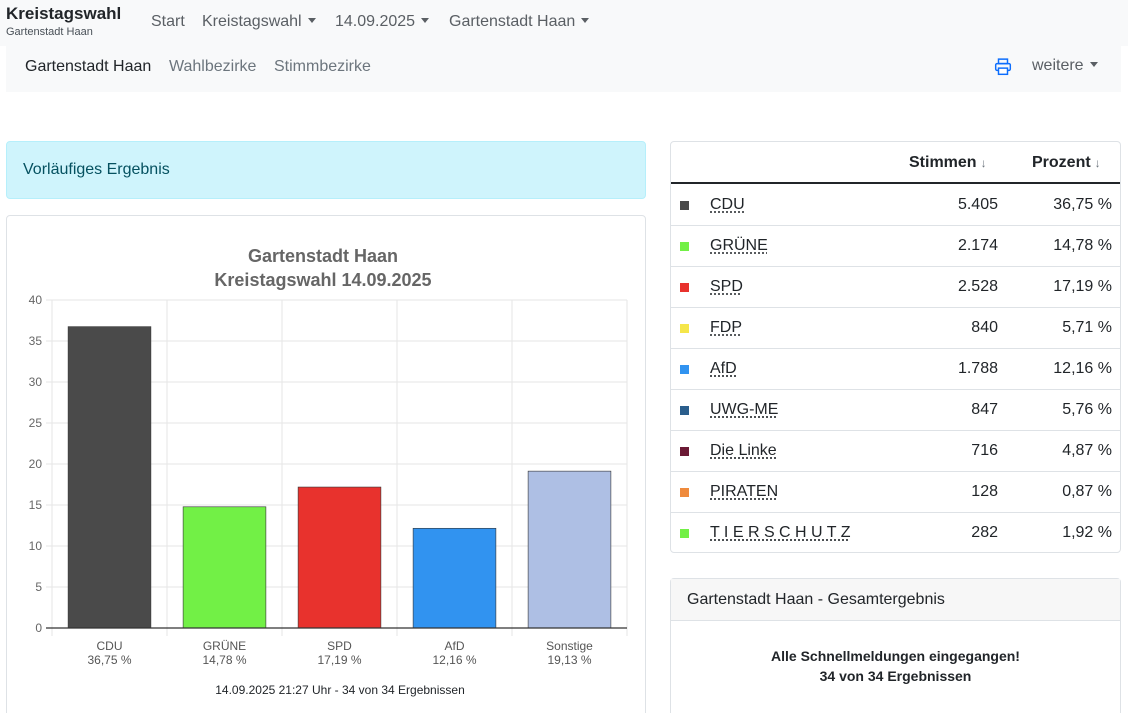 The width and height of the screenshot is (1128, 713). Describe the element at coordinates (895, 287) in the screenshot. I see `table-row: SPD 2.528 17,19 %` at that location.